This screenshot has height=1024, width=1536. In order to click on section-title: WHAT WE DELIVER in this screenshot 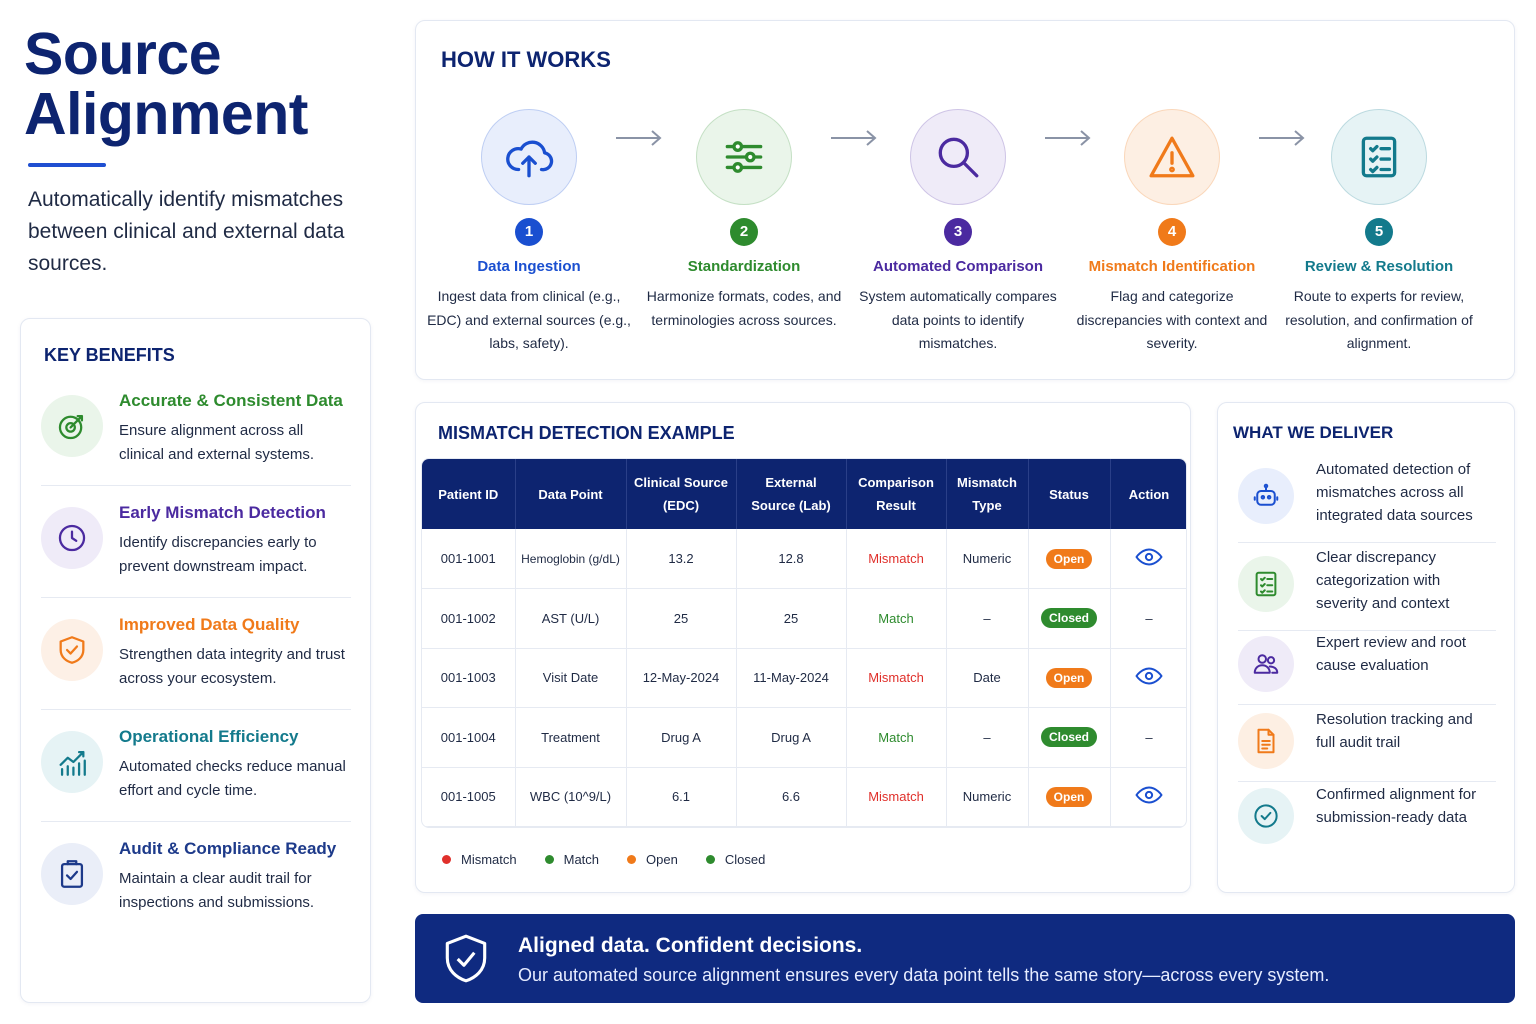, I will do `click(1313, 432)`.